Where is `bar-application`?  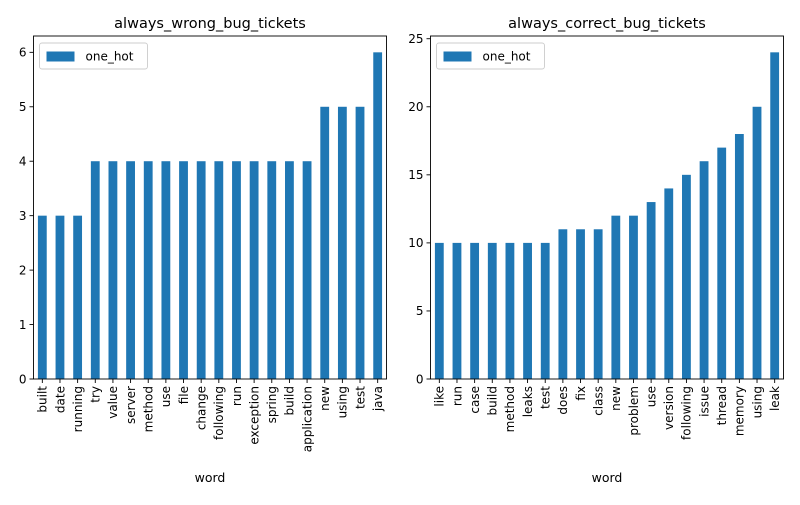 bar-application is located at coordinates (307, 270).